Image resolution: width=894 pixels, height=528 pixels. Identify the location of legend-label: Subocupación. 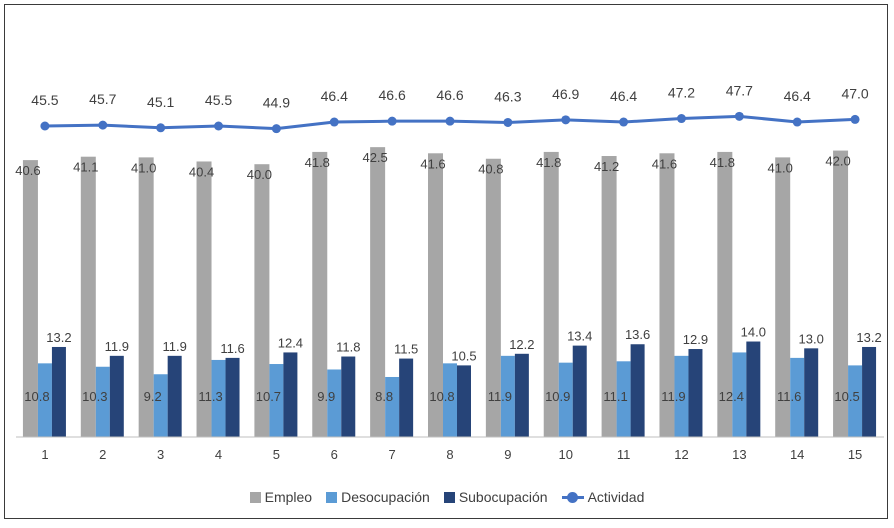
(503, 497).